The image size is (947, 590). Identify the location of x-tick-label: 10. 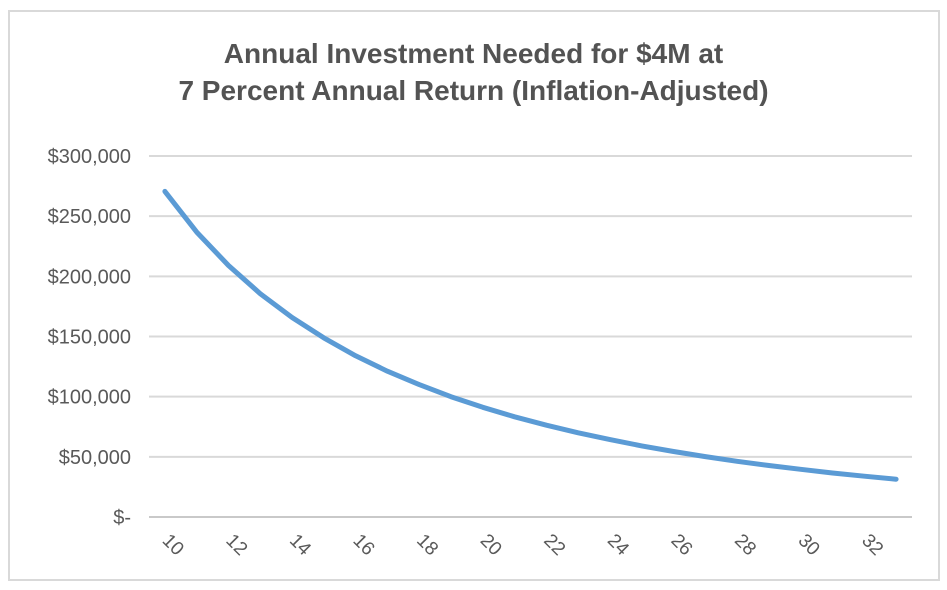
(173, 545).